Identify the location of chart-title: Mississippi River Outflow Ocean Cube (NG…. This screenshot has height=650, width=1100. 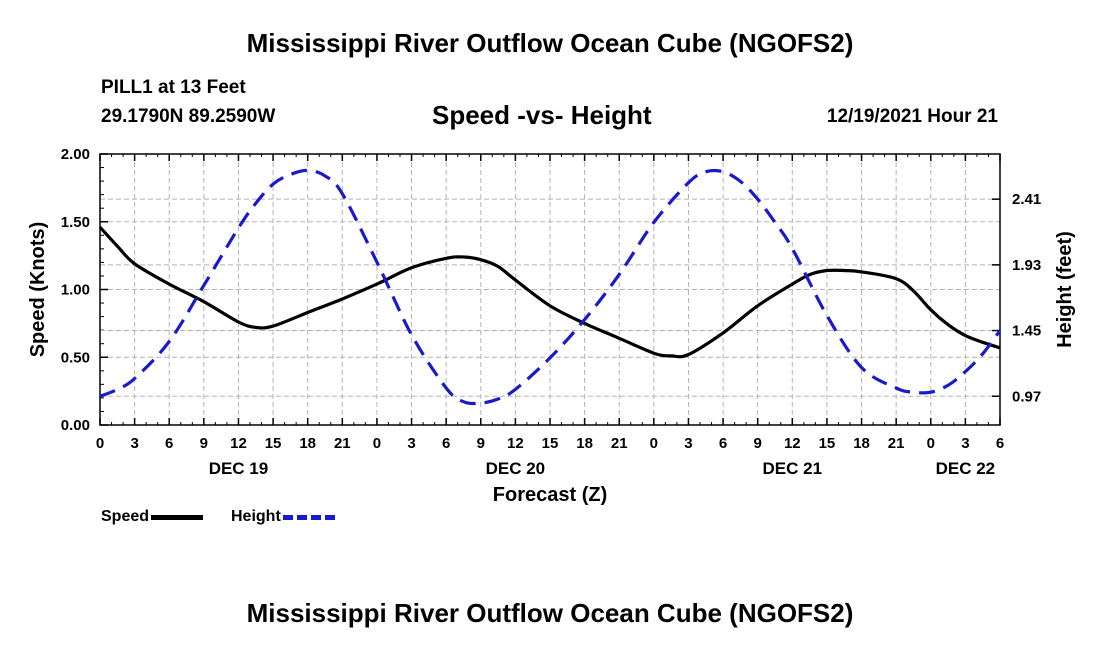
(550, 43).